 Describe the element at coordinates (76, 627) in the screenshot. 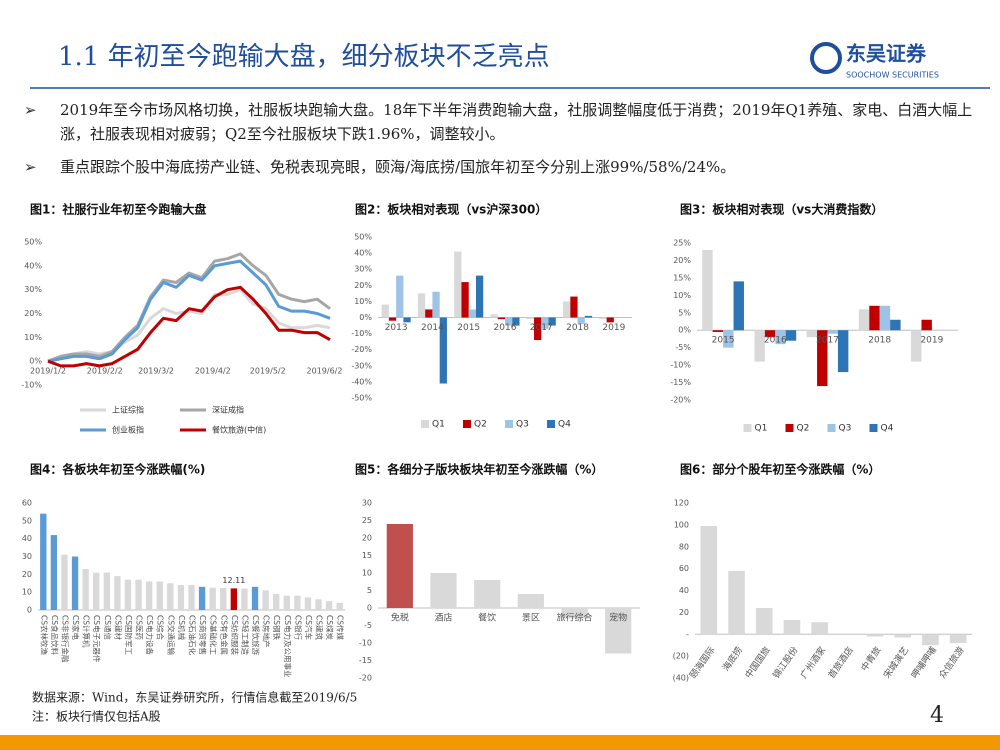

I see `x-tick-label: CS家电` at that location.